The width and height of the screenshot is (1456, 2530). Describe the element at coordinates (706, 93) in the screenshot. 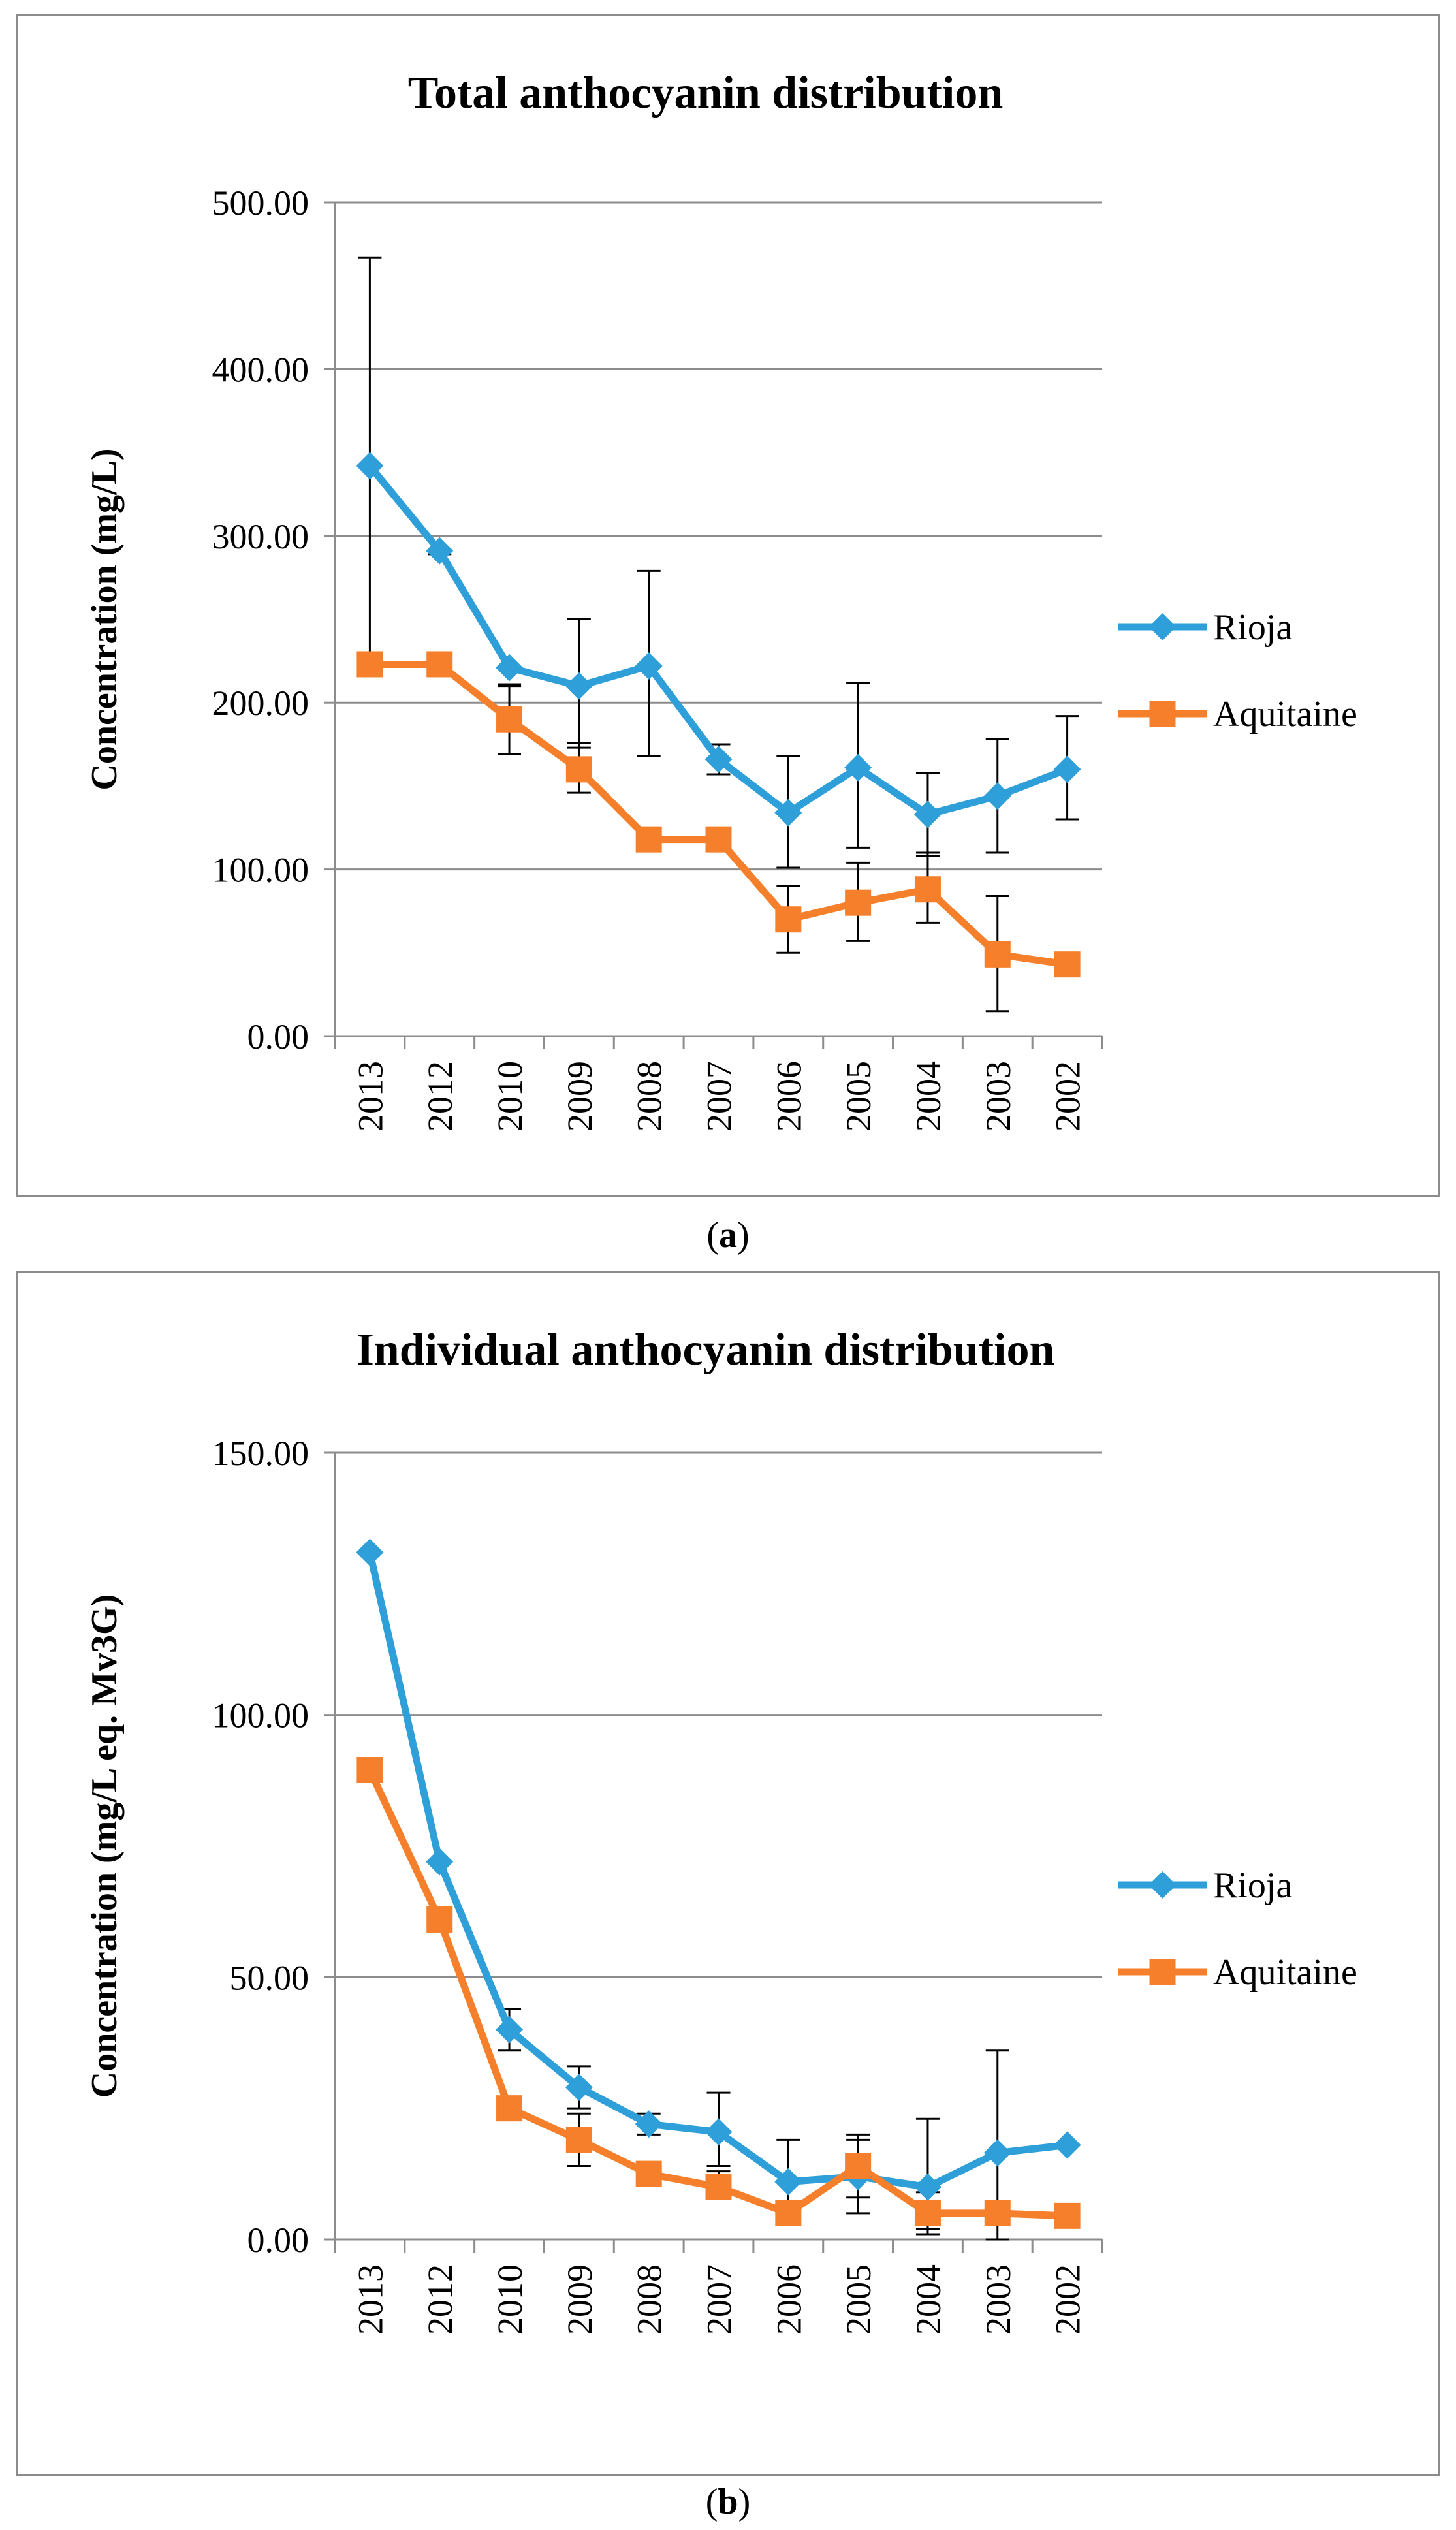

I see `chart-title: Total anthocyanin distribution` at that location.